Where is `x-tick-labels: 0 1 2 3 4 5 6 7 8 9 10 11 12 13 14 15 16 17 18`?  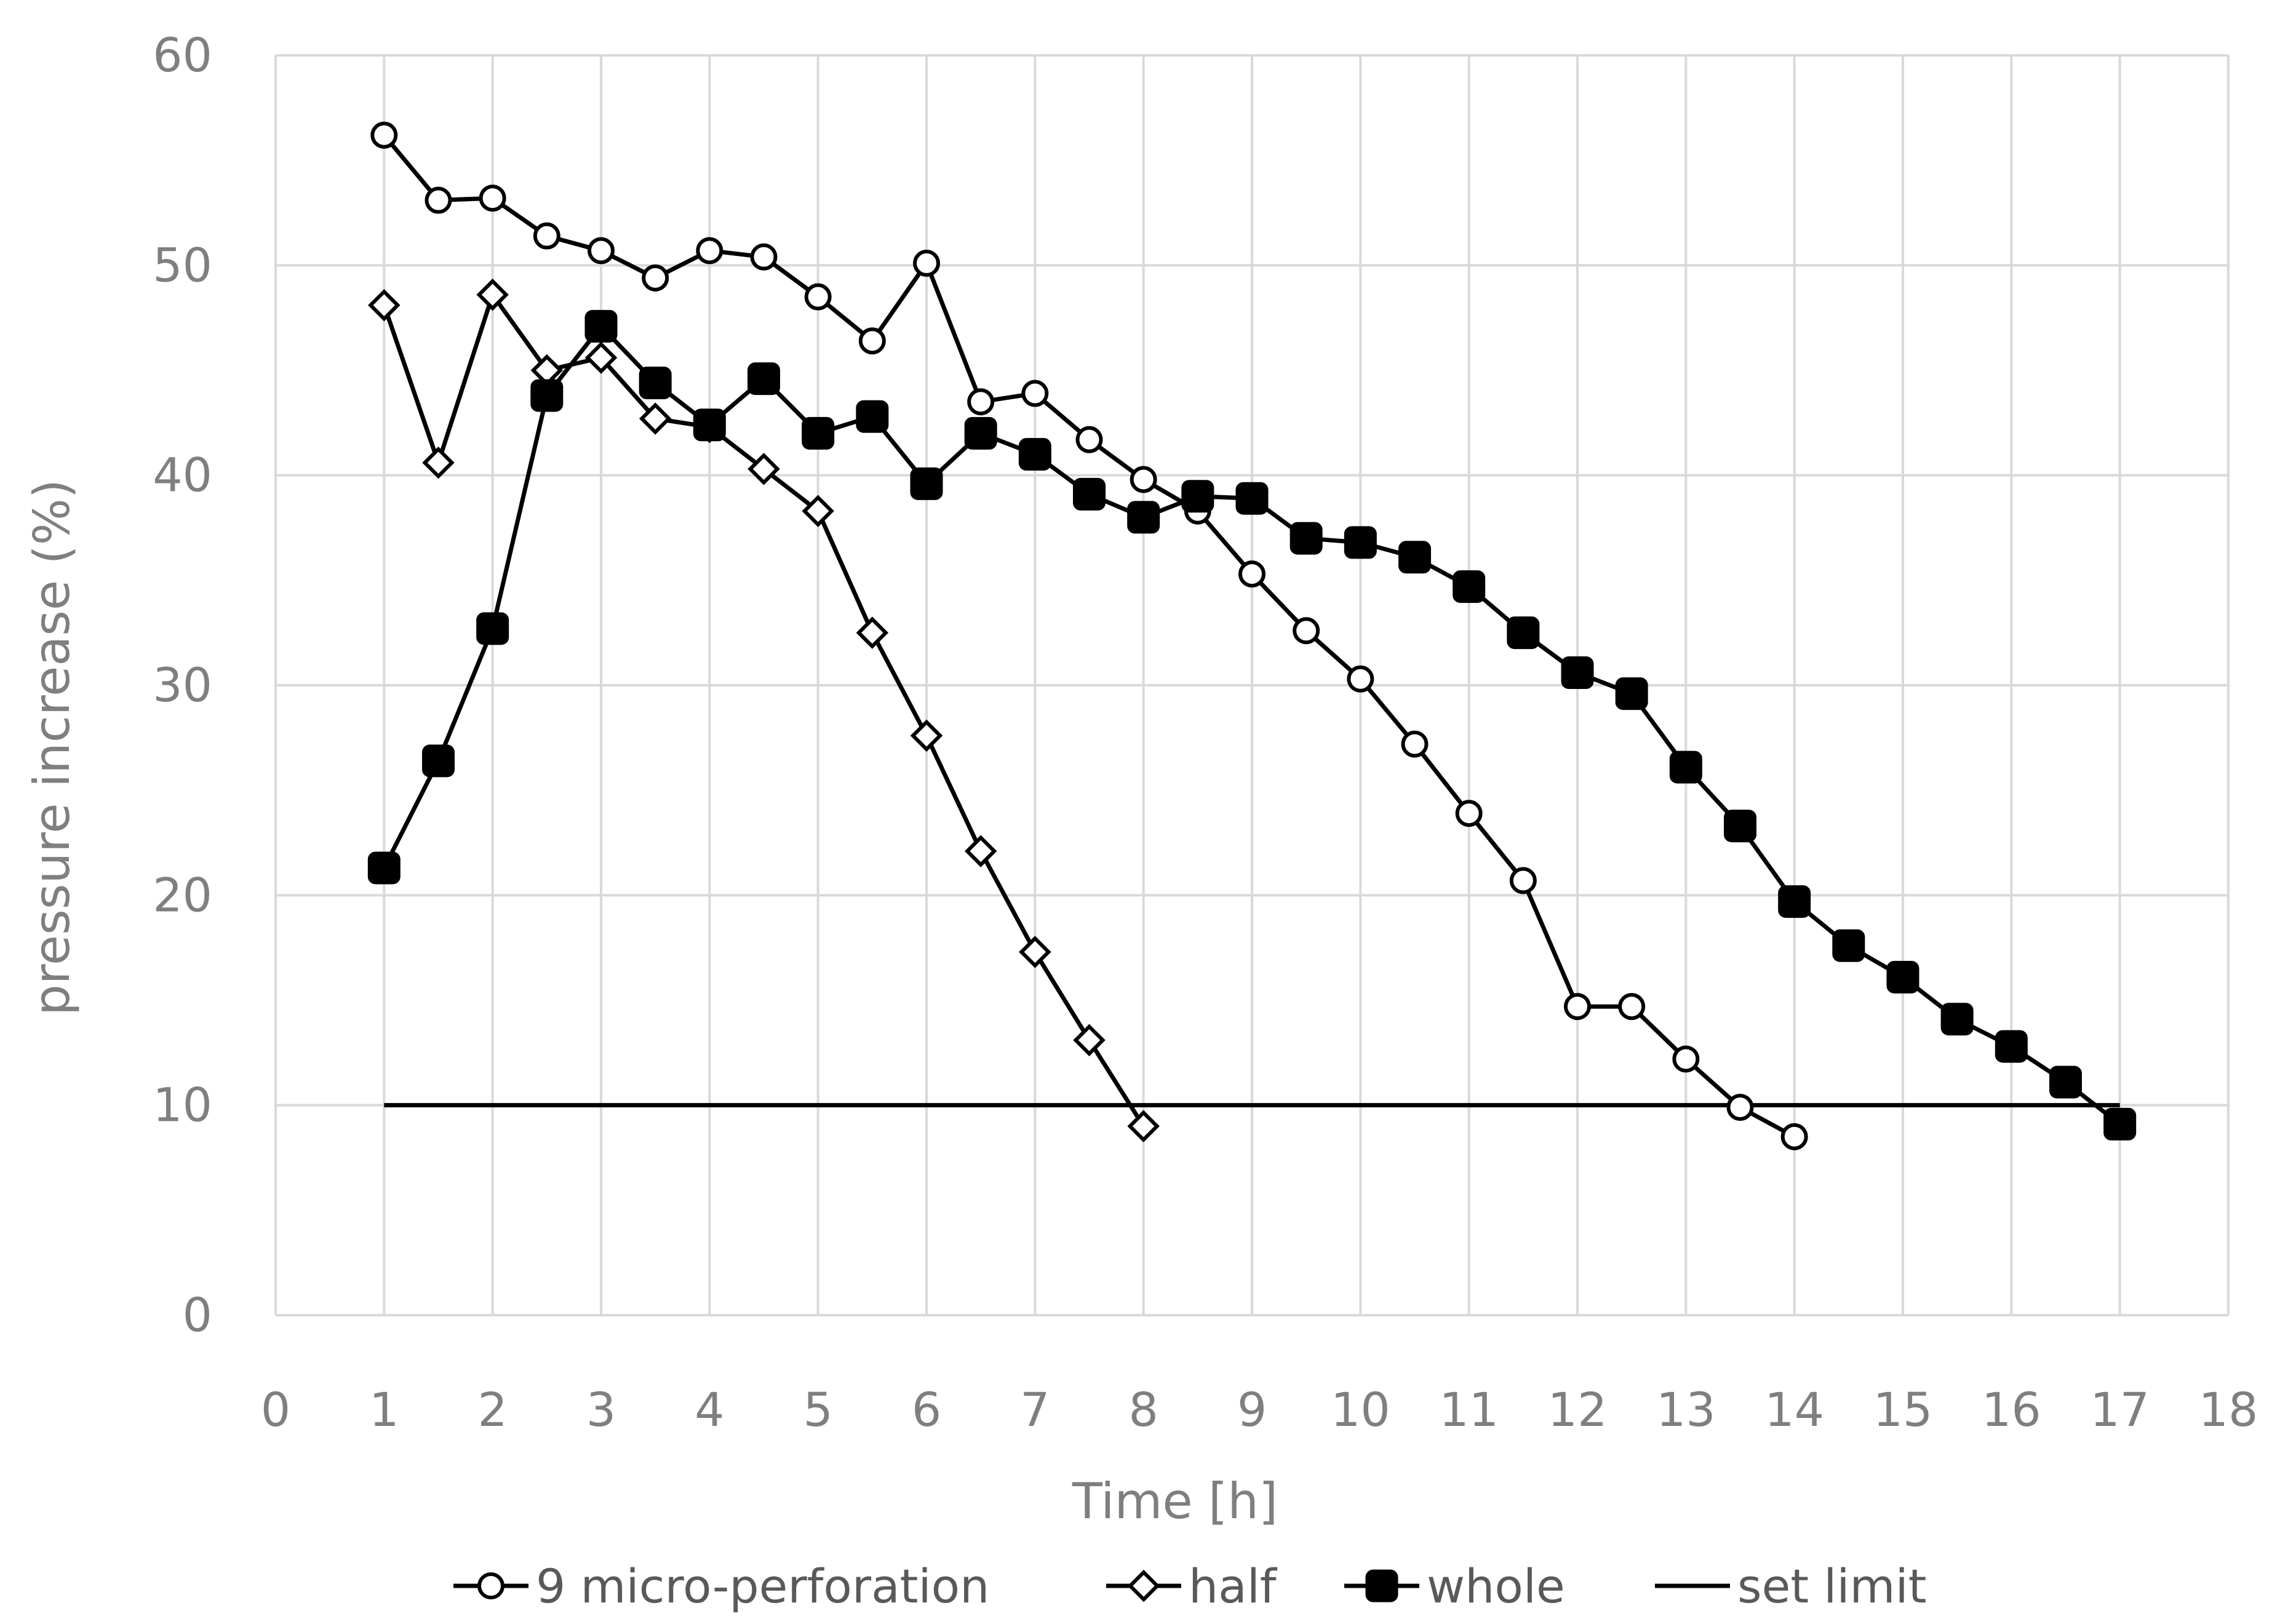
x-tick-labels: 0 1 2 3 4 5 6 7 8 9 10 11 12 13 14 15 16 17 18 is located at coordinates (1260, 1409).